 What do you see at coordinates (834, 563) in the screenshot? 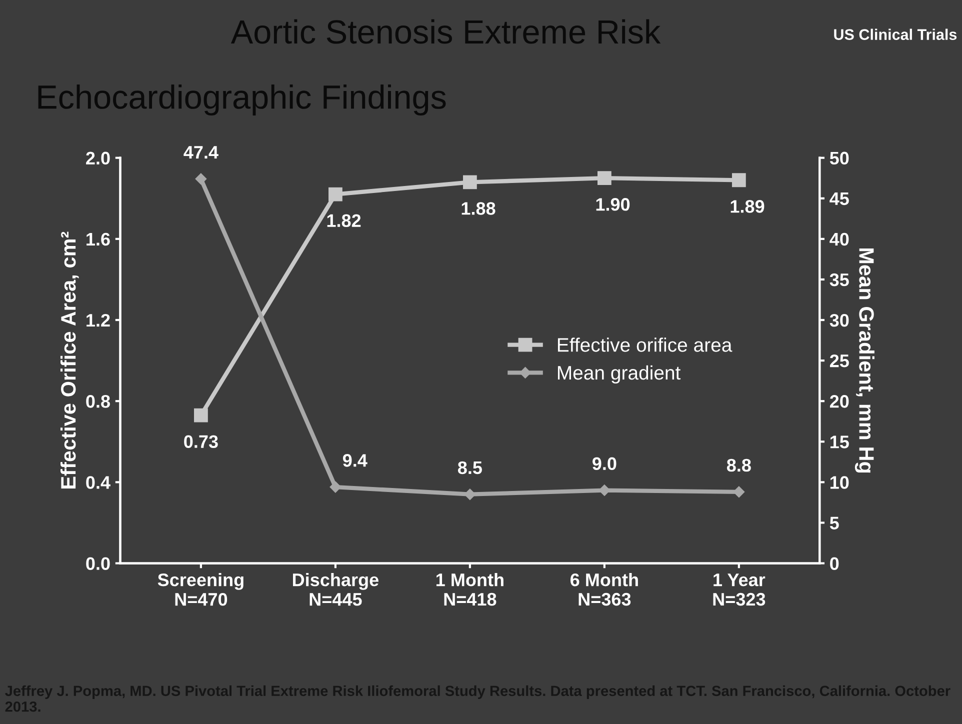
I see `y2-tick-label: 0` at bounding box center [834, 563].